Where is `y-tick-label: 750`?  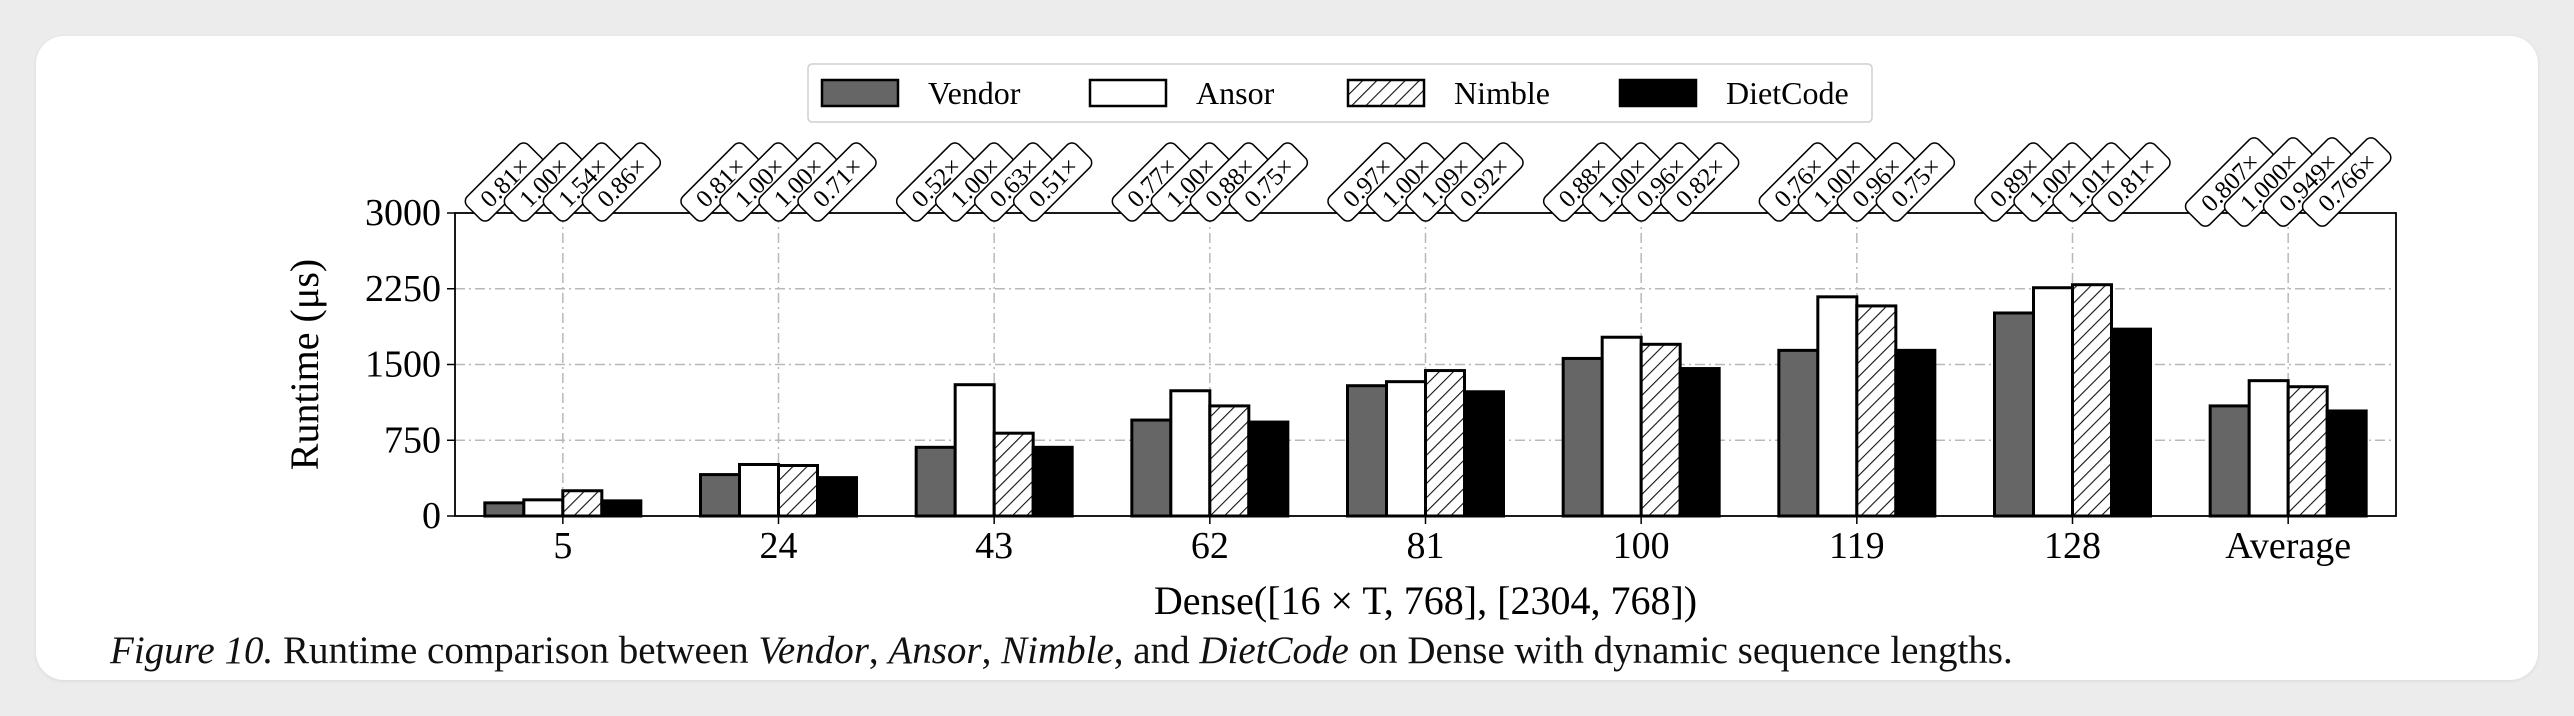
y-tick-label: 750 is located at coordinates (412, 440).